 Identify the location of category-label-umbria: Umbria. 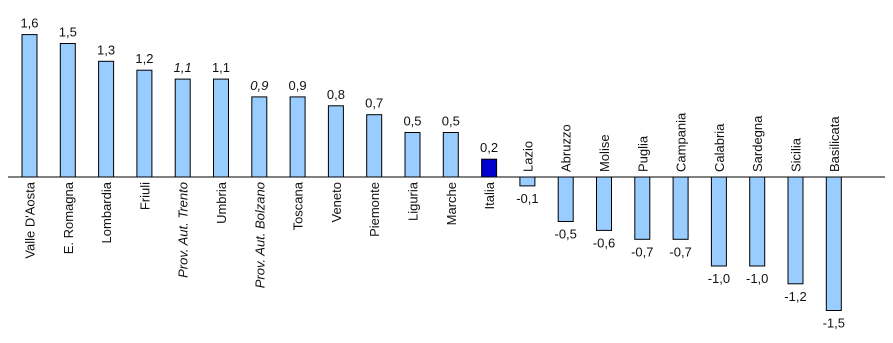
(221, 202).